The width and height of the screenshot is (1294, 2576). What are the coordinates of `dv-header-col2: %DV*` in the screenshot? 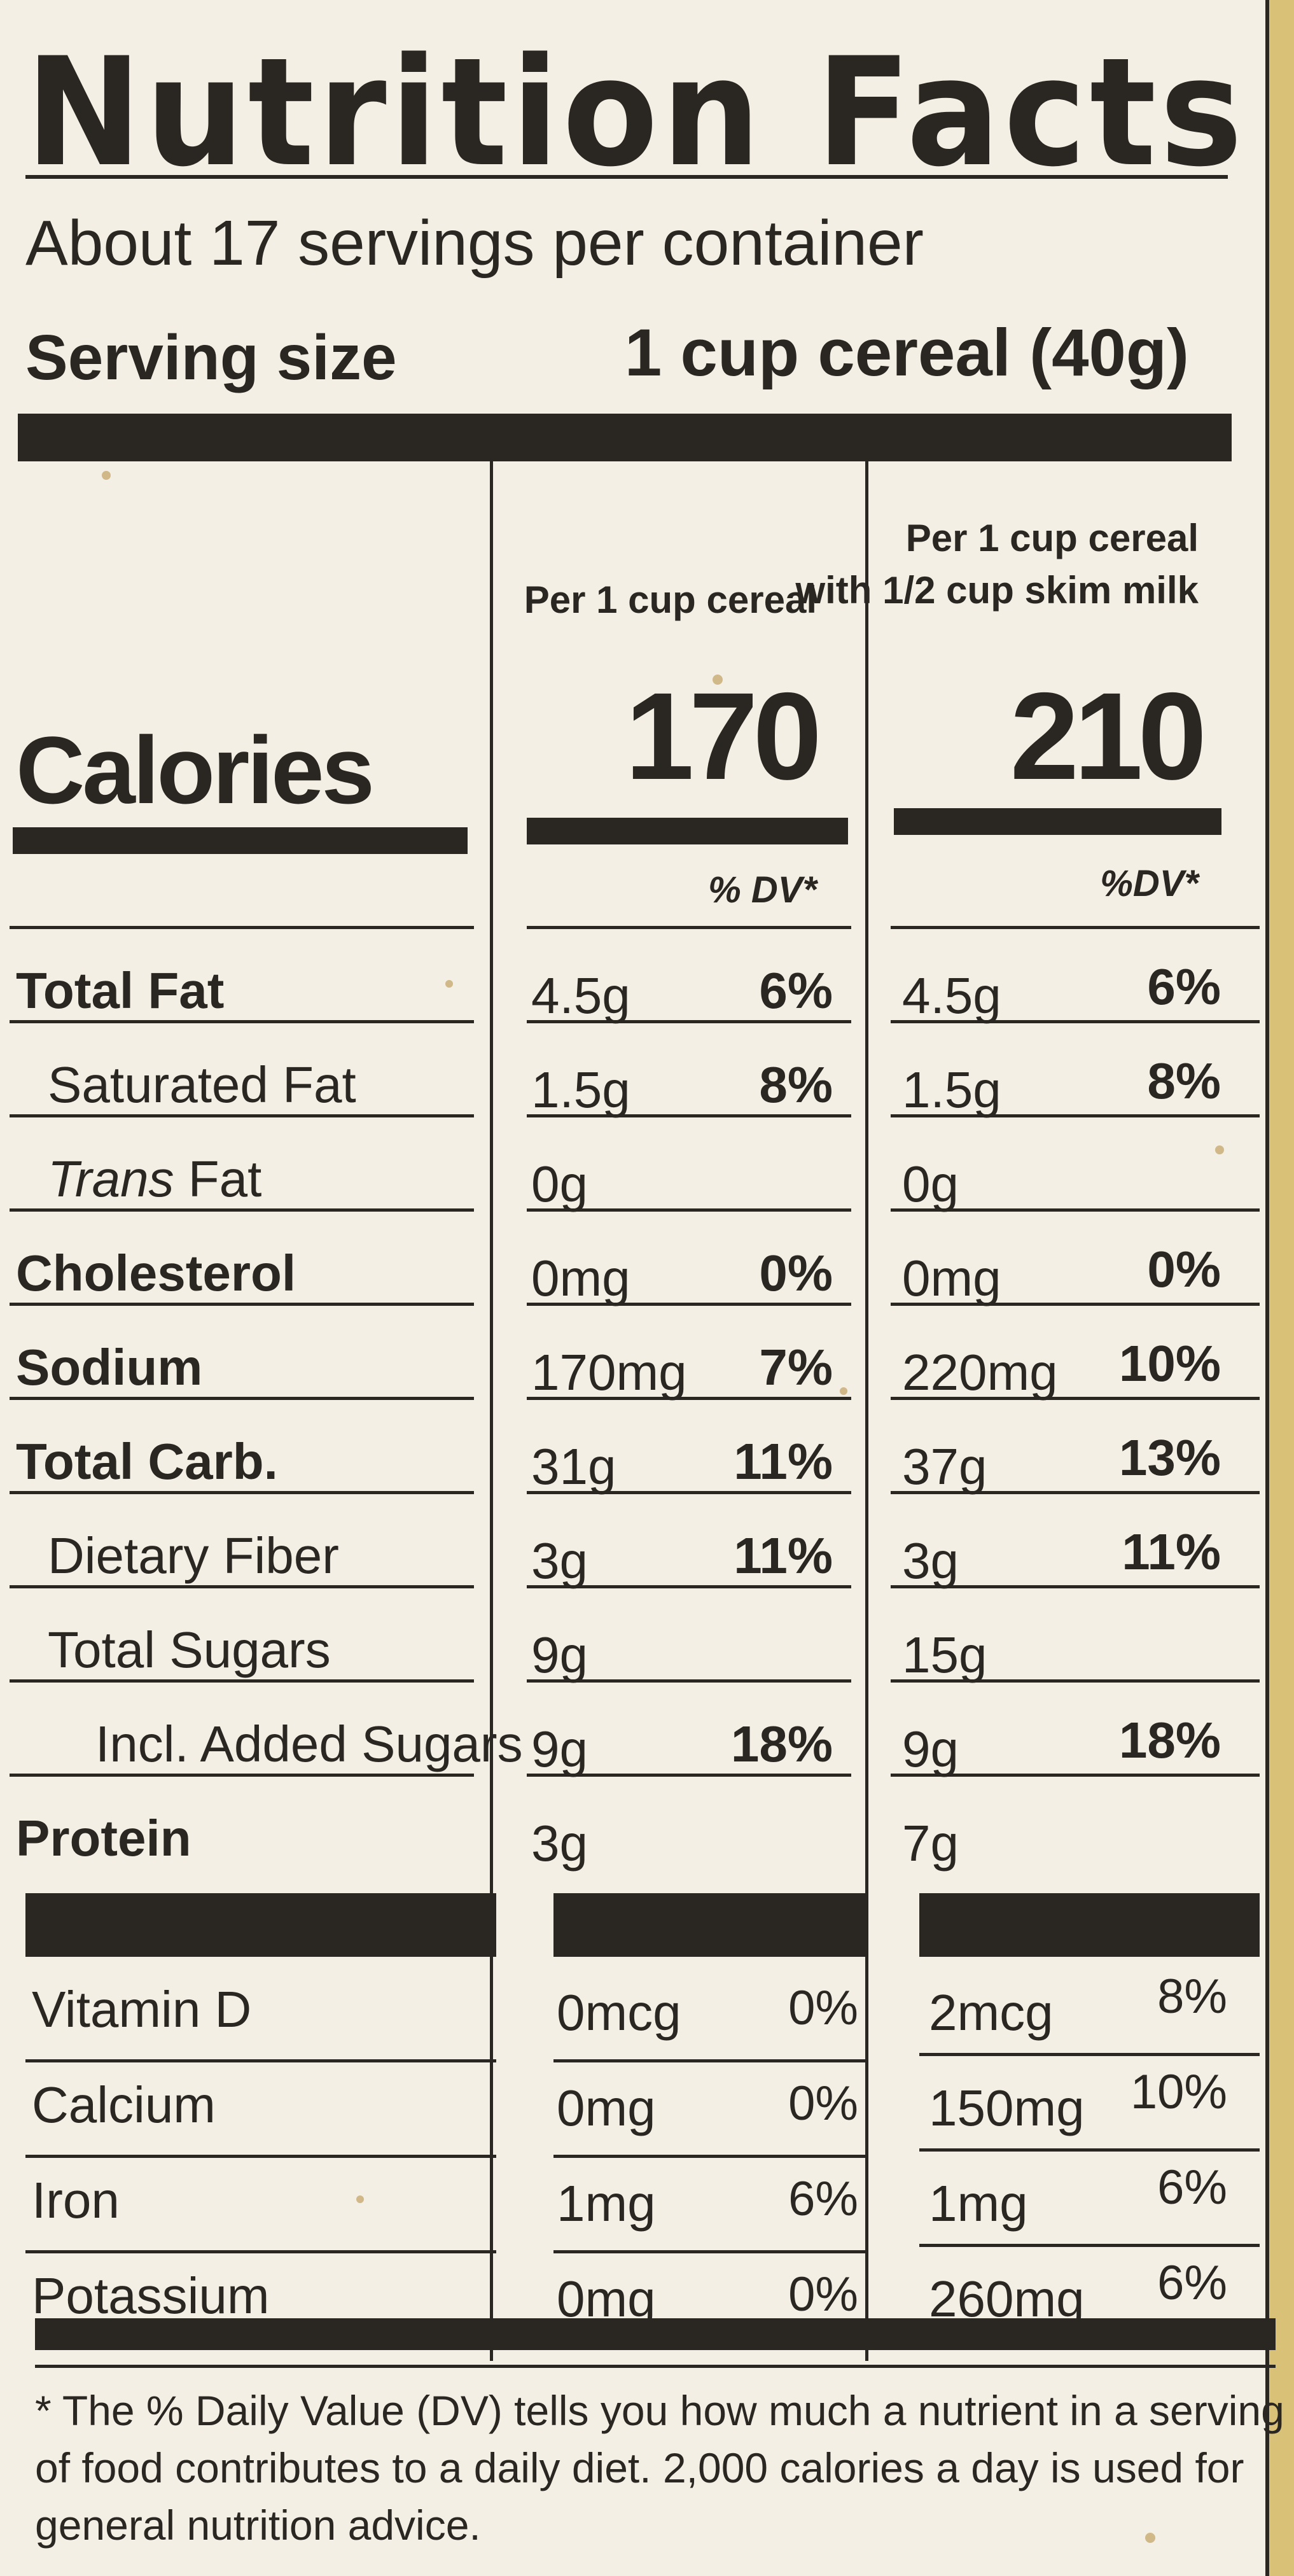 It's located at (1149, 883).